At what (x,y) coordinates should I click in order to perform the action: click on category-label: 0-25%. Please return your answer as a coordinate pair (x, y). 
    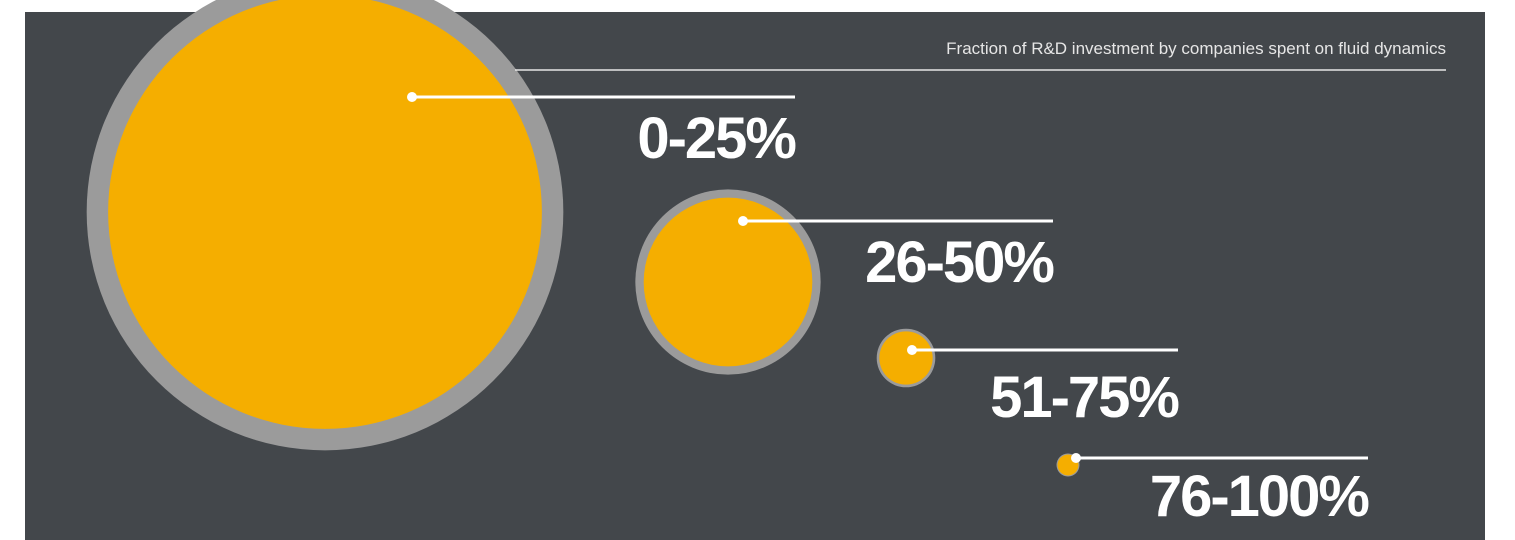
    Looking at the image, I should click on (716, 138).